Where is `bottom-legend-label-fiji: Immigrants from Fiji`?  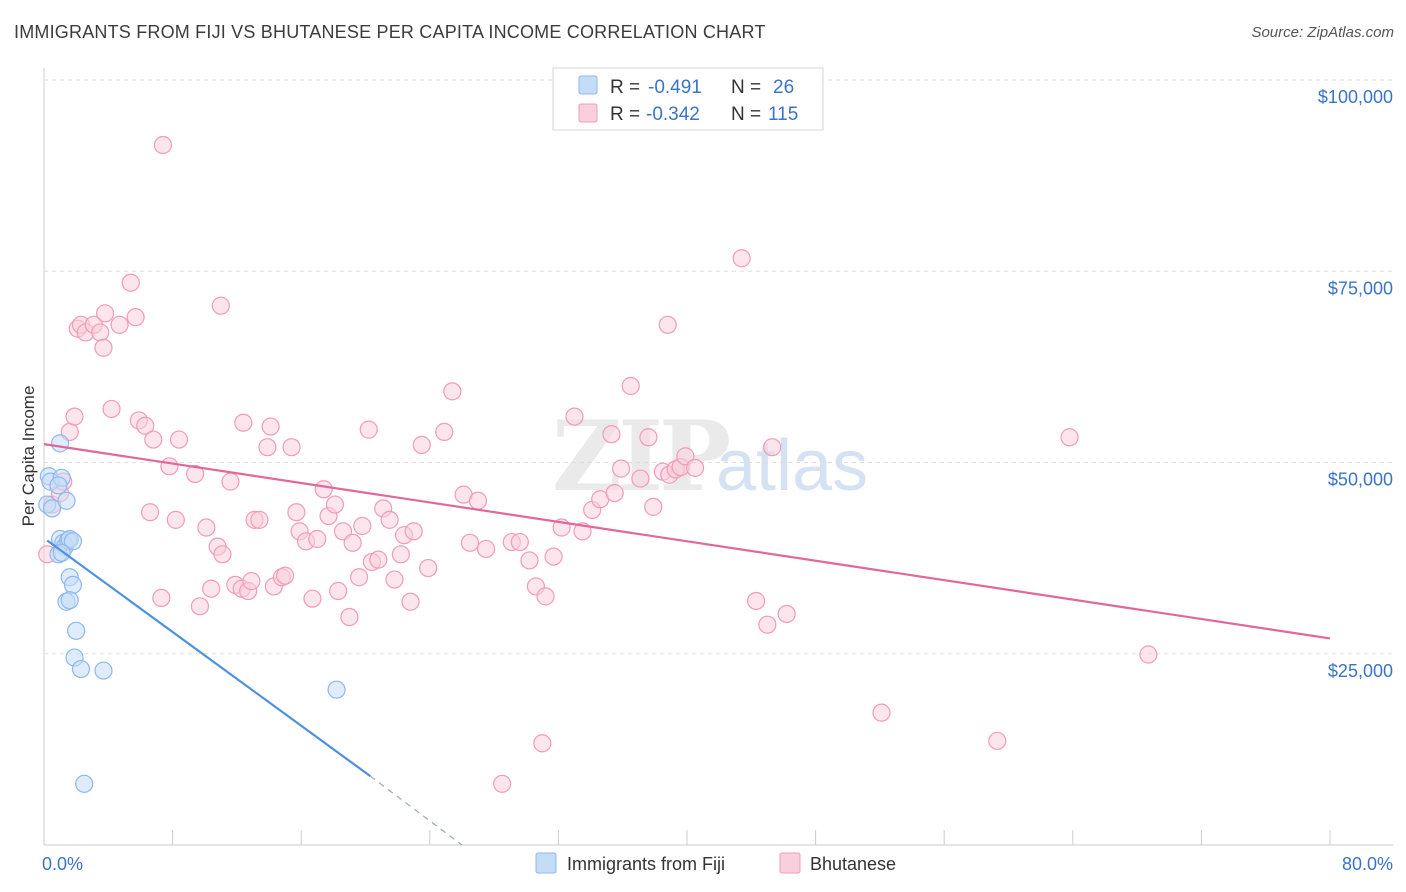 bottom-legend-label-fiji: Immigrants from Fiji is located at coordinates (646, 864).